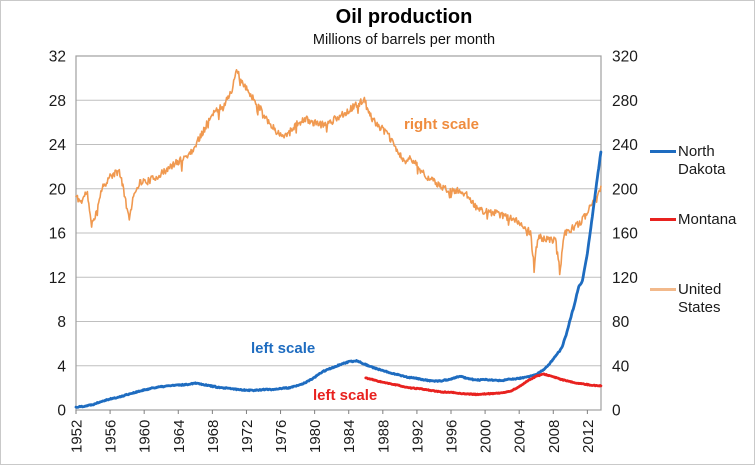 This screenshot has height=465, width=755. I want to click on x-axis-tick-label: 1984, so click(349, 436).